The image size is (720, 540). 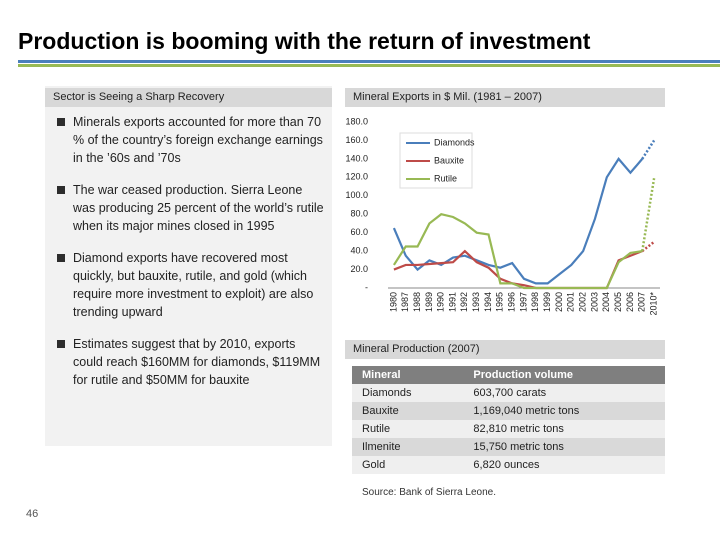 What do you see at coordinates (564, 429) in the screenshot?
I see `table-cell: 82,810 metric tons` at bounding box center [564, 429].